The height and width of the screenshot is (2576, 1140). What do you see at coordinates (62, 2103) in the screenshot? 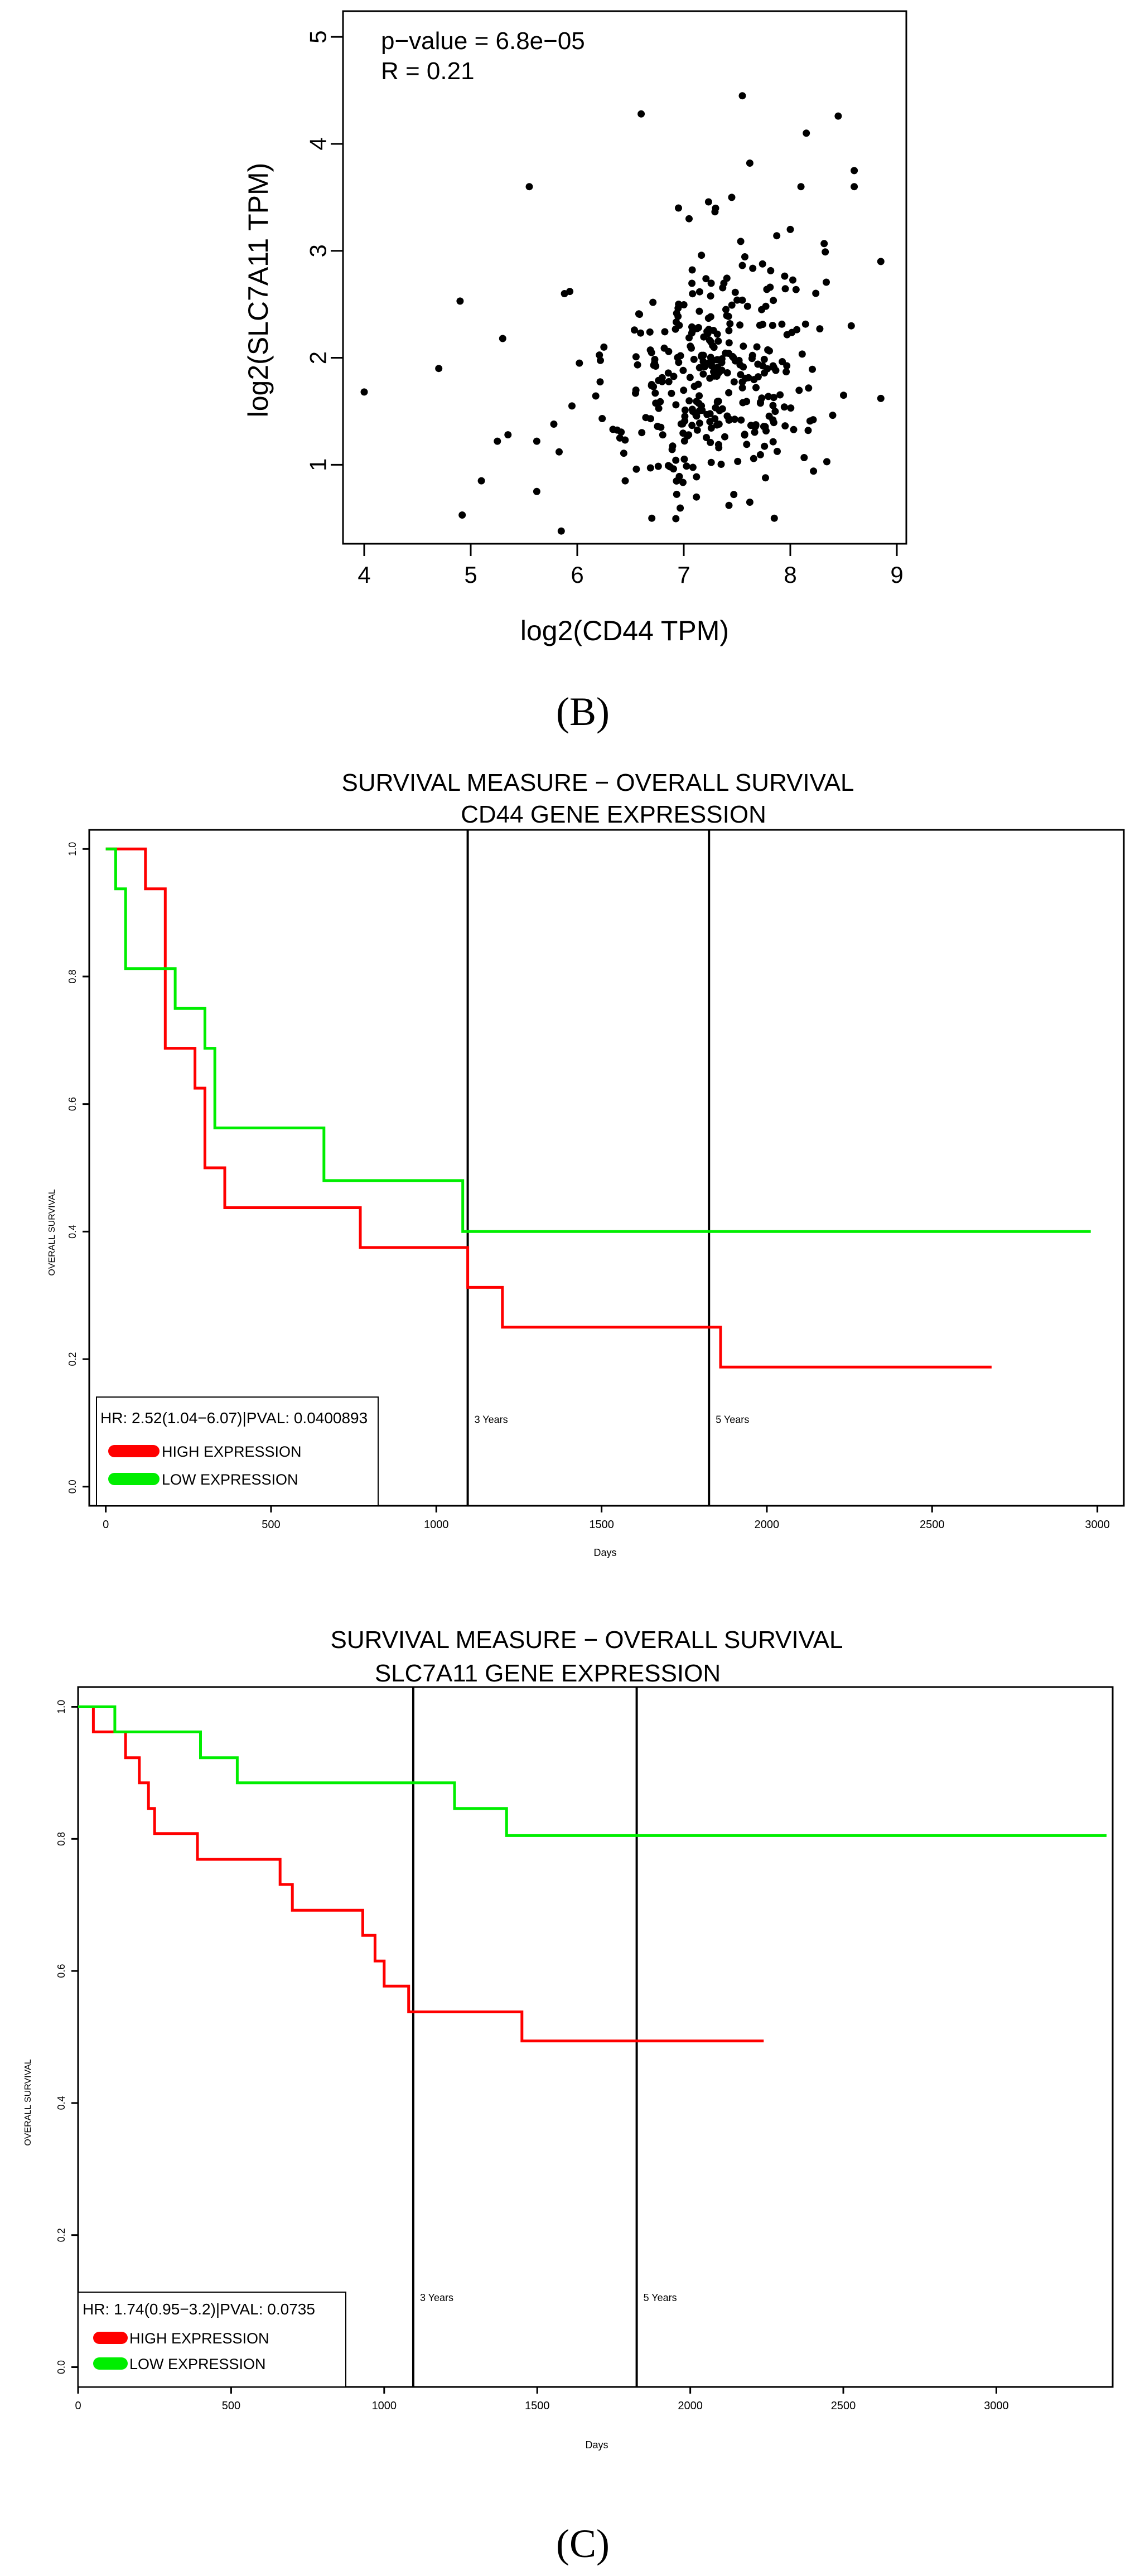
I see `km2-y-tick-label: 0.4` at bounding box center [62, 2103].